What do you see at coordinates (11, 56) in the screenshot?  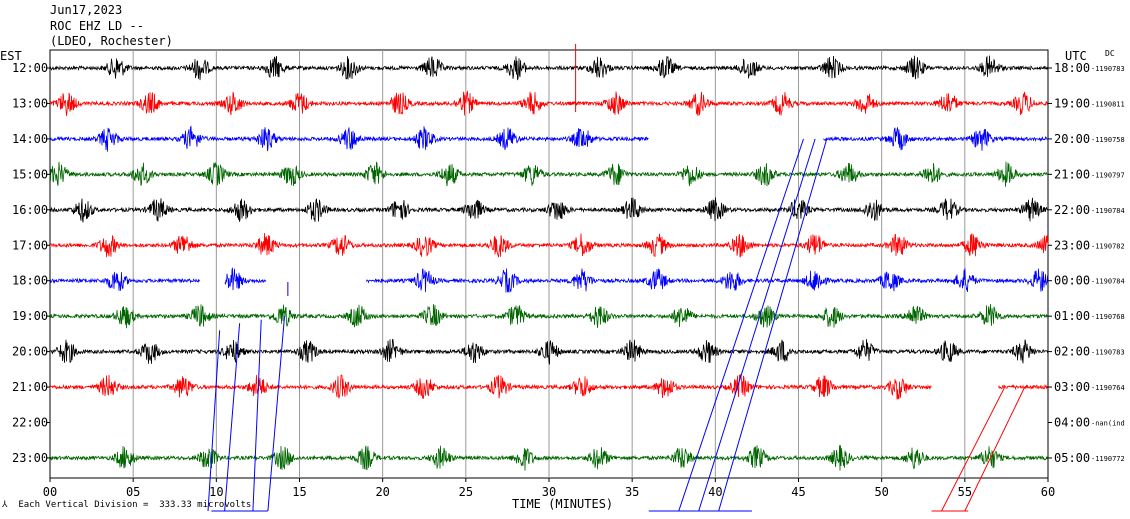 I see `est-axis-label: EST` at bounding box center [11, 56].